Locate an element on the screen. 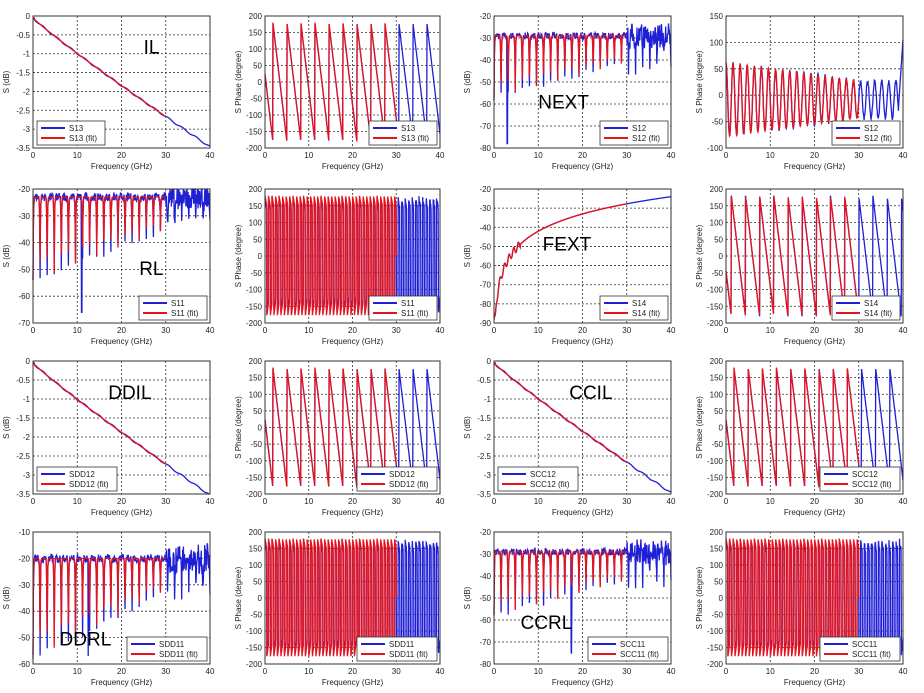 This screenshot has height=693, width=924. legend-label: S13 is located at coordinates (76, 128).